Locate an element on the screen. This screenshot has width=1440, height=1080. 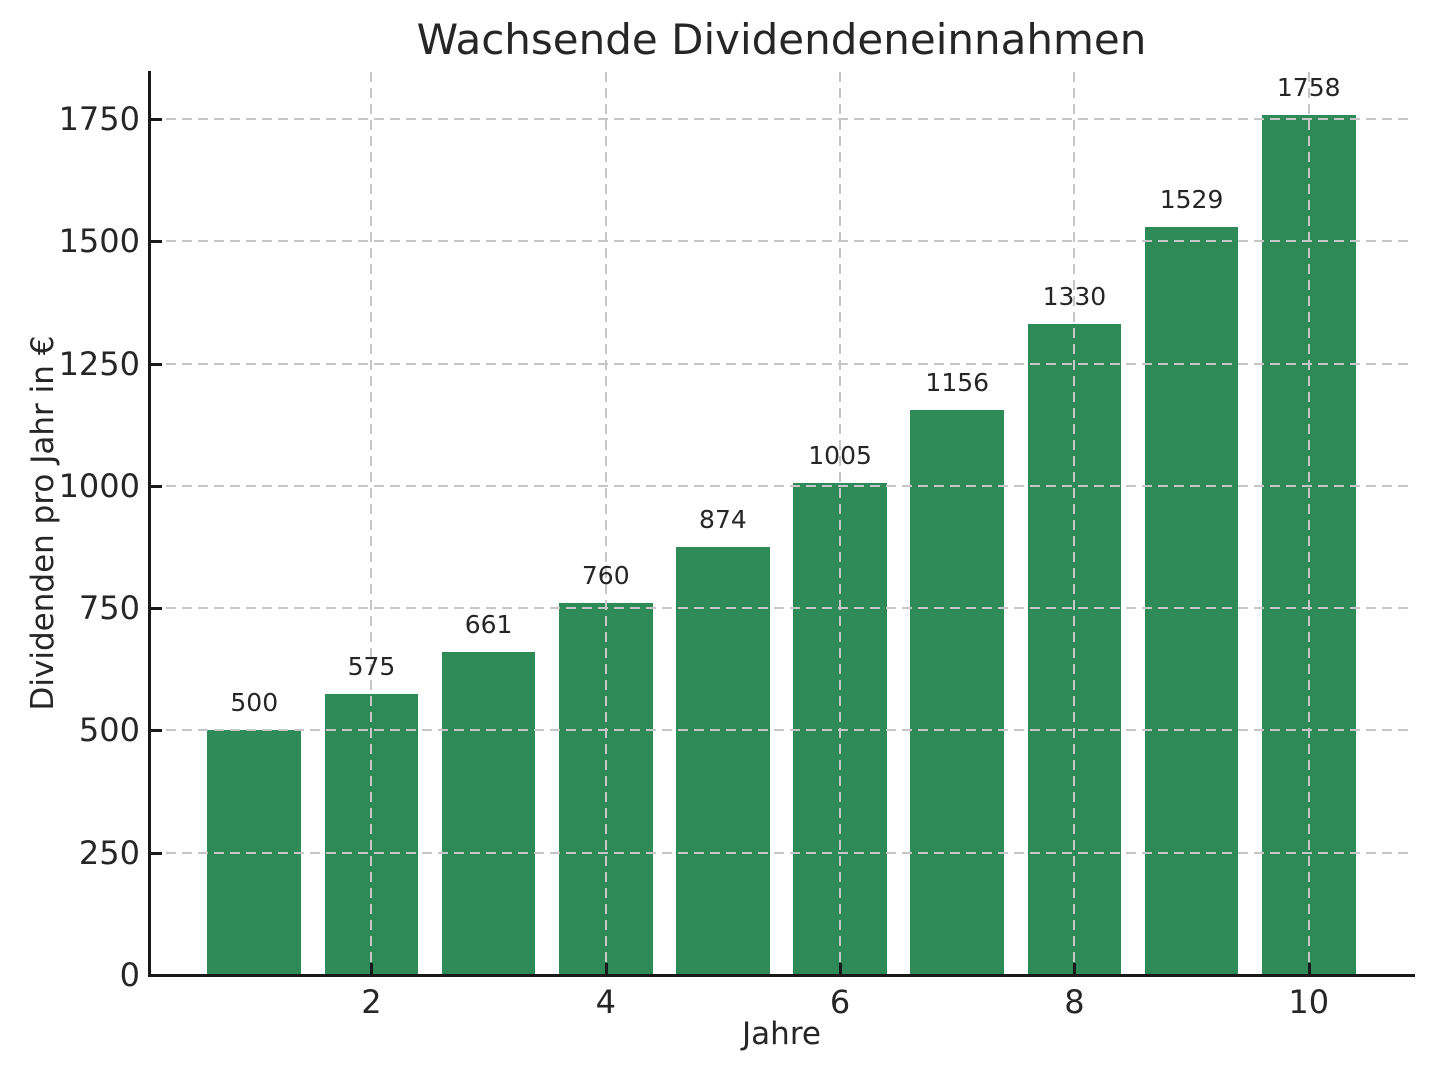
y-tick-label: 750 is located at coordinates (109, 608).